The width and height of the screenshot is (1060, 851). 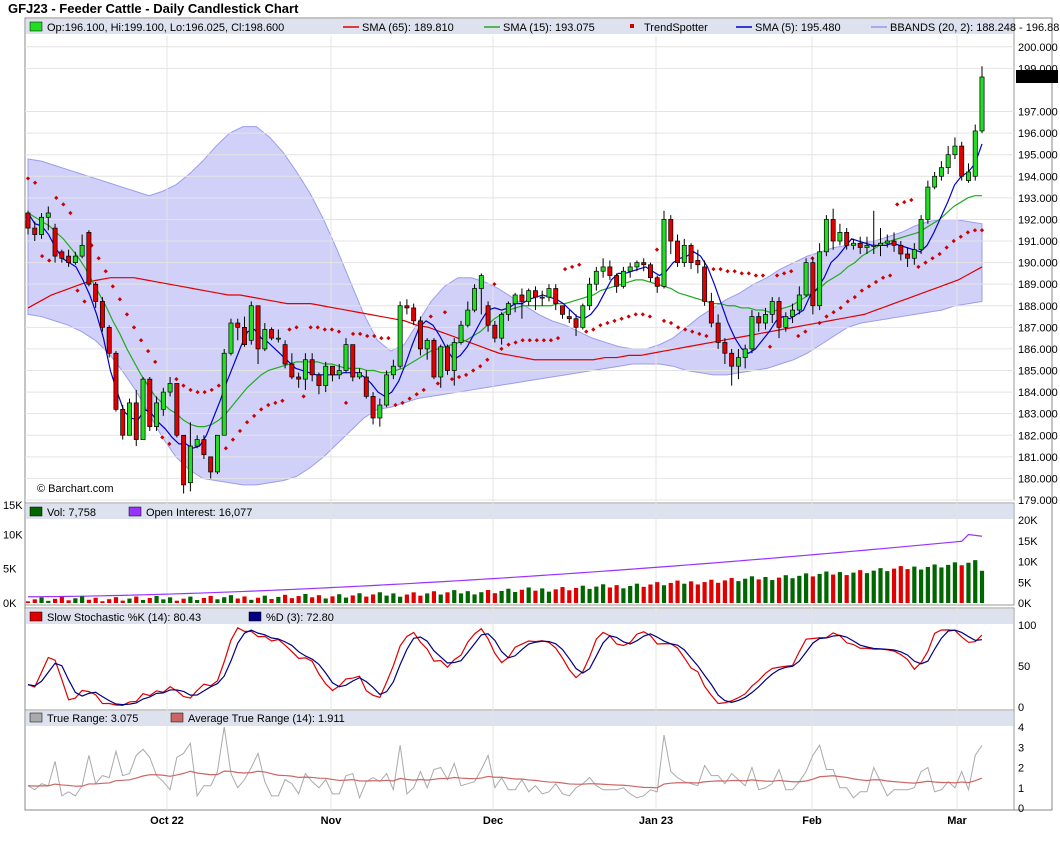 What do you see at coordinates (257, 718) in the screenshot?
I see `legend-item: Average True Range (14): 1.911` at bounding box center [257, 718].